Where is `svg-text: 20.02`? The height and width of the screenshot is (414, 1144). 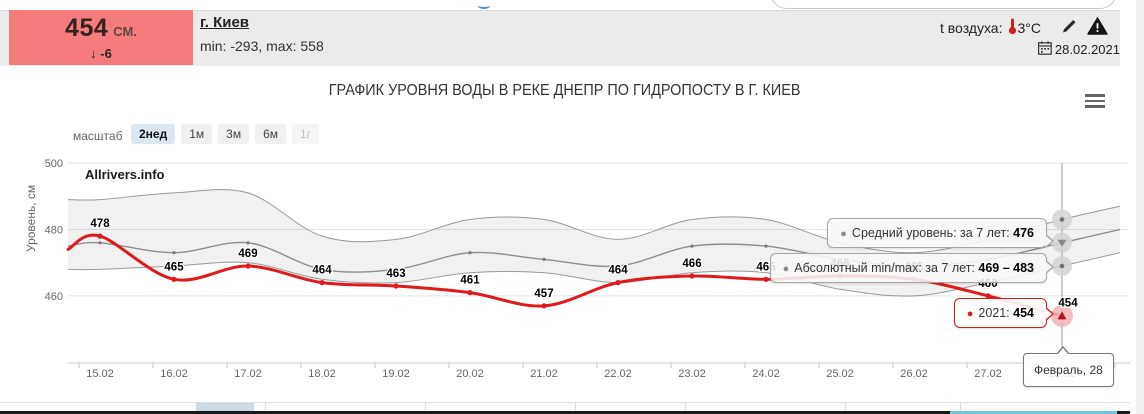 svg-text: 20.02 is located at coordinates (470, 374).